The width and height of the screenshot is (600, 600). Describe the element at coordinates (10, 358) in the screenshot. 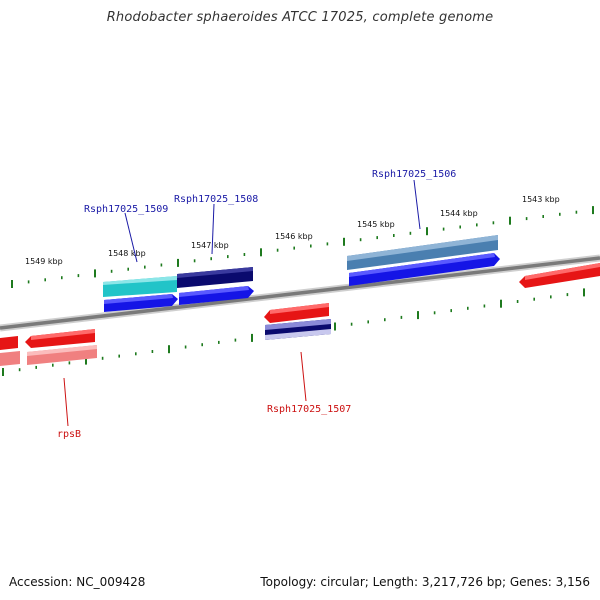

I see `gene-left-edge-bar` at that location.